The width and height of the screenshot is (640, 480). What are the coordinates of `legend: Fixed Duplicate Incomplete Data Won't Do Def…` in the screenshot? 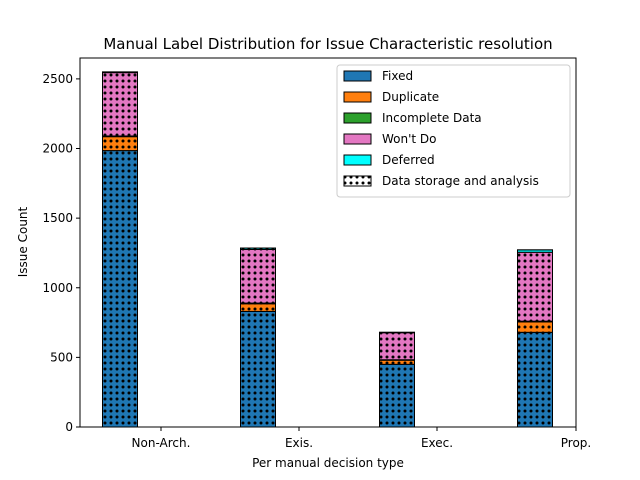 It's located at (453, 131).